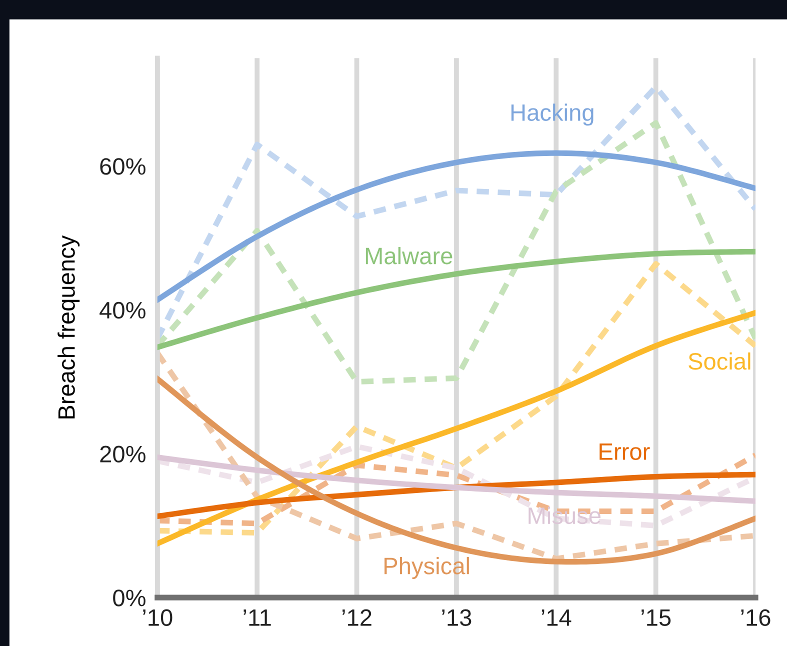  What do you see at coordinates (357, 617) in the screenshot?
I see `x-tick-label: ’12` at bounding box center [357, 617].